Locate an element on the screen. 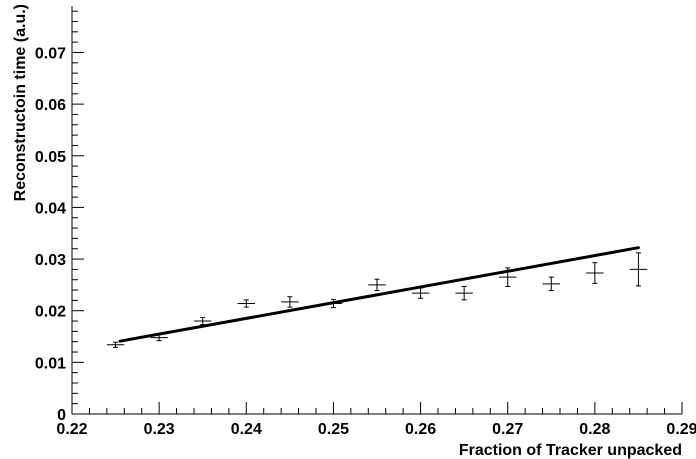 This screenshot has width=696, height=459. y-tick-label: 0.06 is located at coordinates (50, 105).